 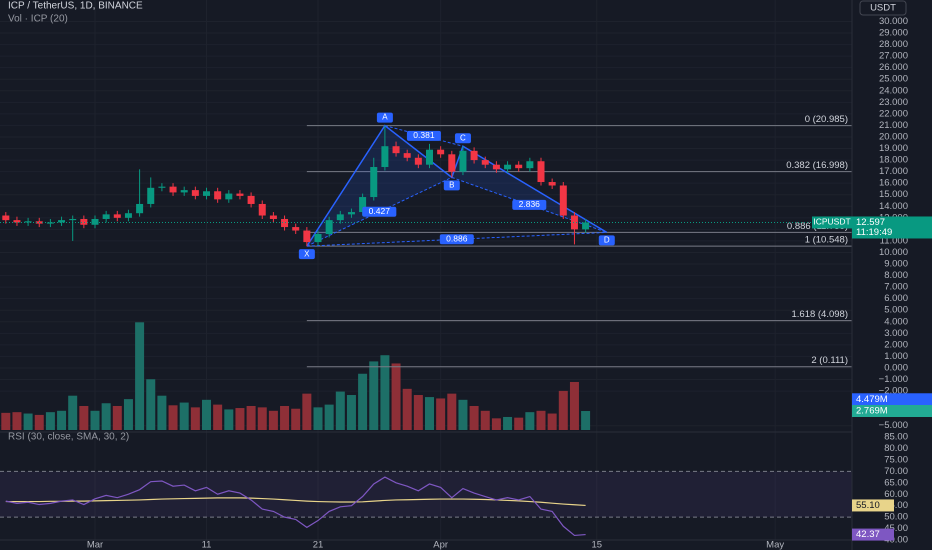 What do you see at coordinates (896, 505) in the screenshot?
I see `rsi-tick-label: 55.00` at bounding box center [896, 505].